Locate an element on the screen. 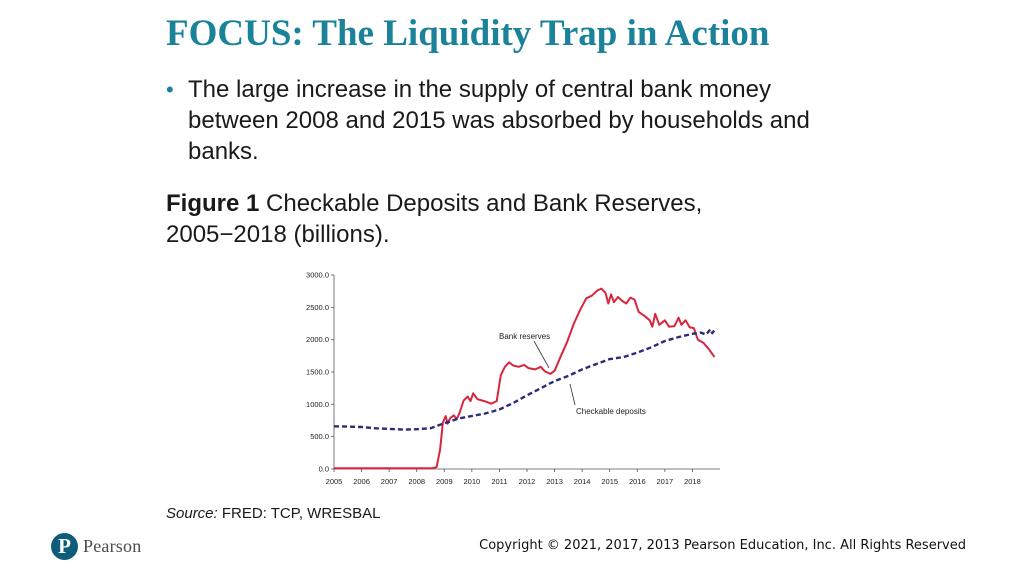 This screenshot has height=575, width=1024. source-label: Source: is located at coordinates (192, 513).